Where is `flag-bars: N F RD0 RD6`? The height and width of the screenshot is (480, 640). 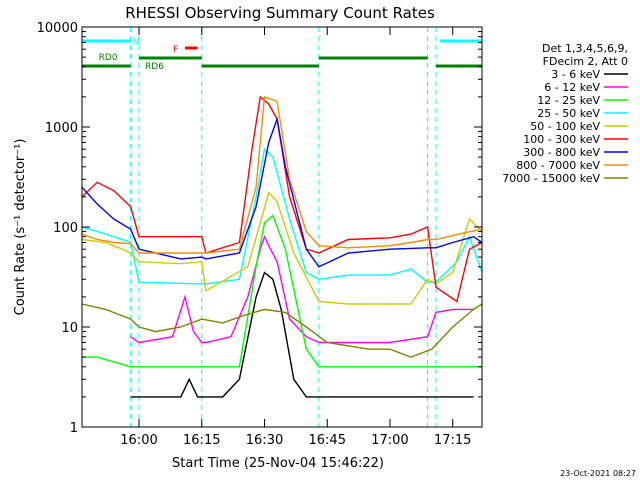 flag-bars: N F RD0 RD6 is located at coordinates (282, 55).